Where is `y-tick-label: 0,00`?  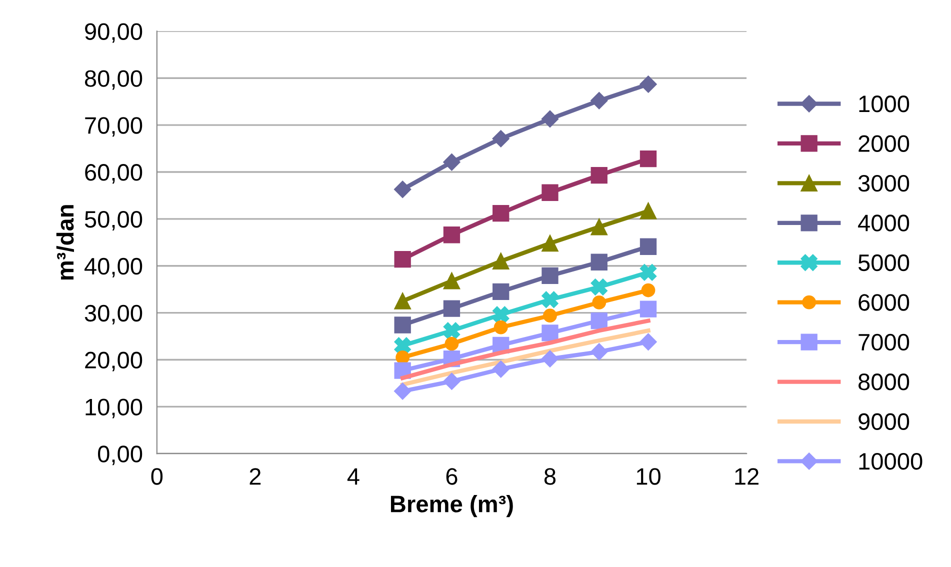 y-tick-label: 0,00 is located at coordinates (120, 456).